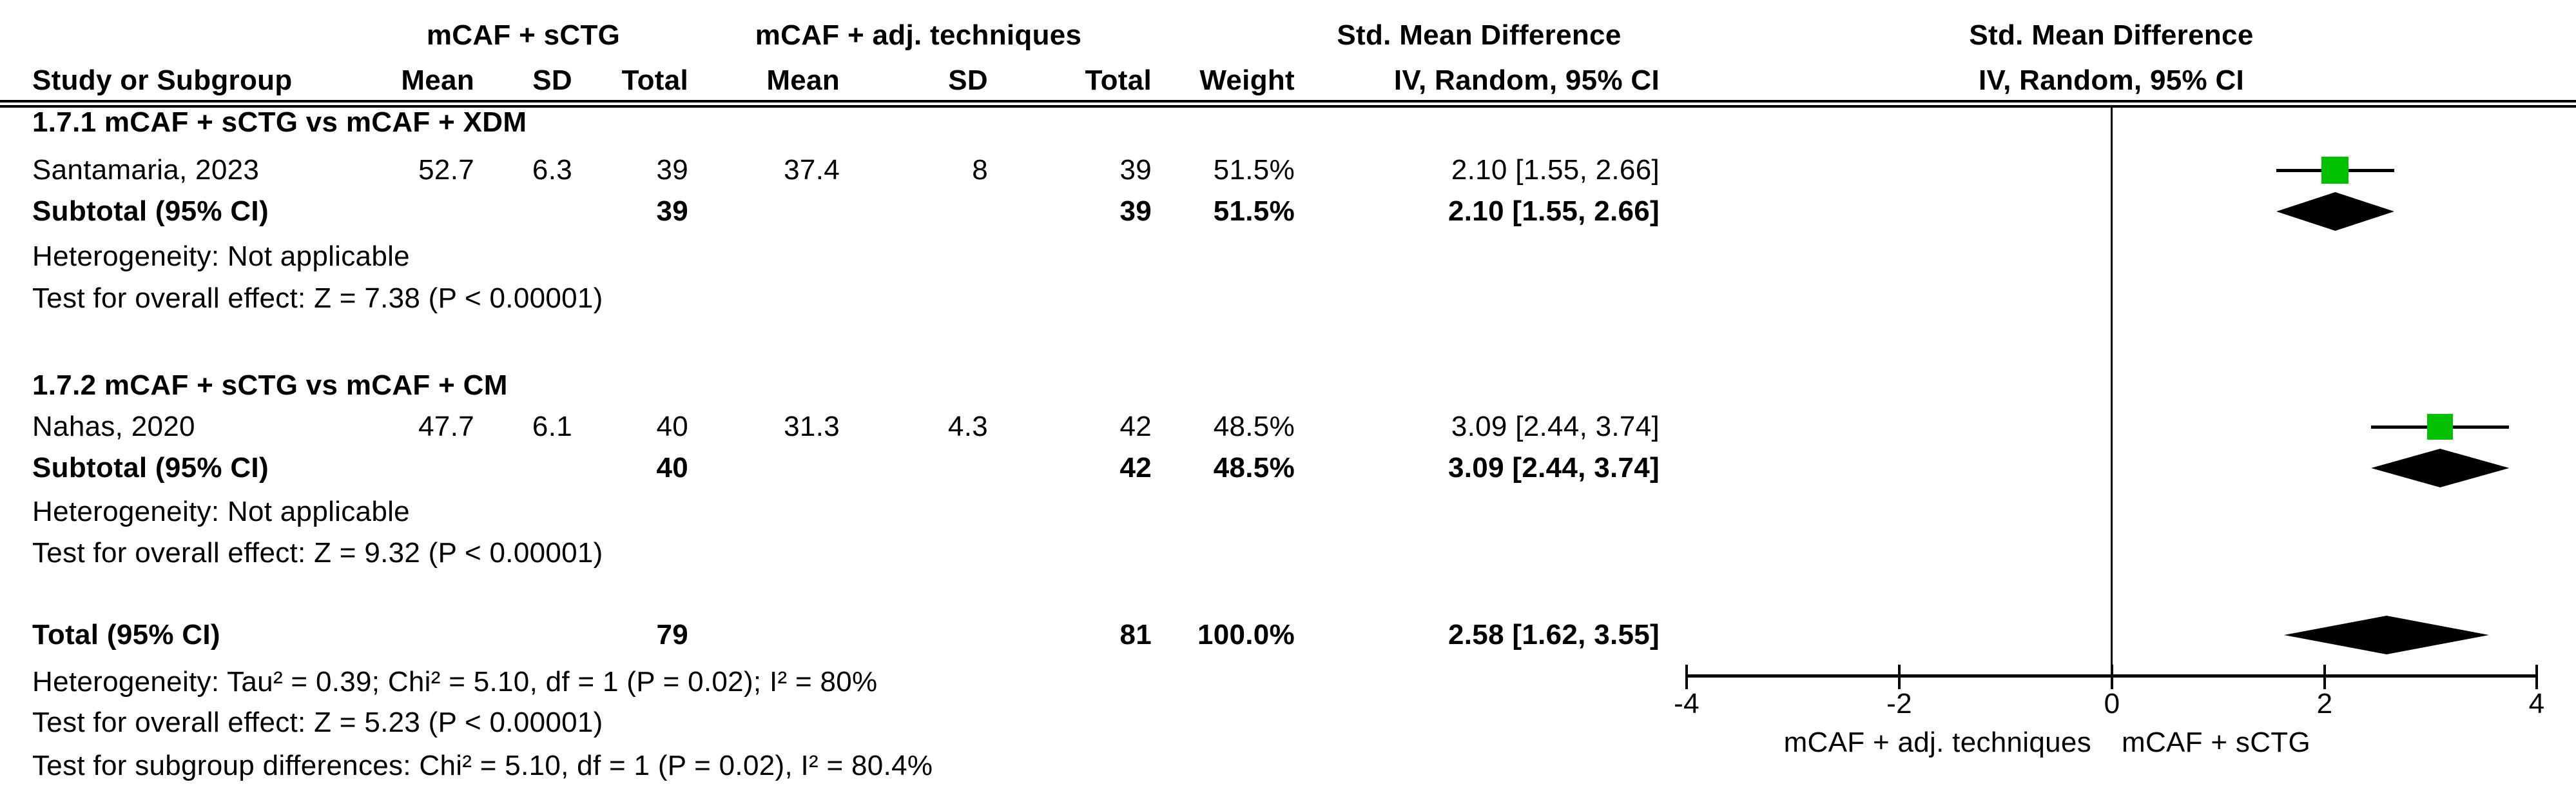  I want to click on axis-label-favours-right: mCAF + sCTG, so click(2216, 742).